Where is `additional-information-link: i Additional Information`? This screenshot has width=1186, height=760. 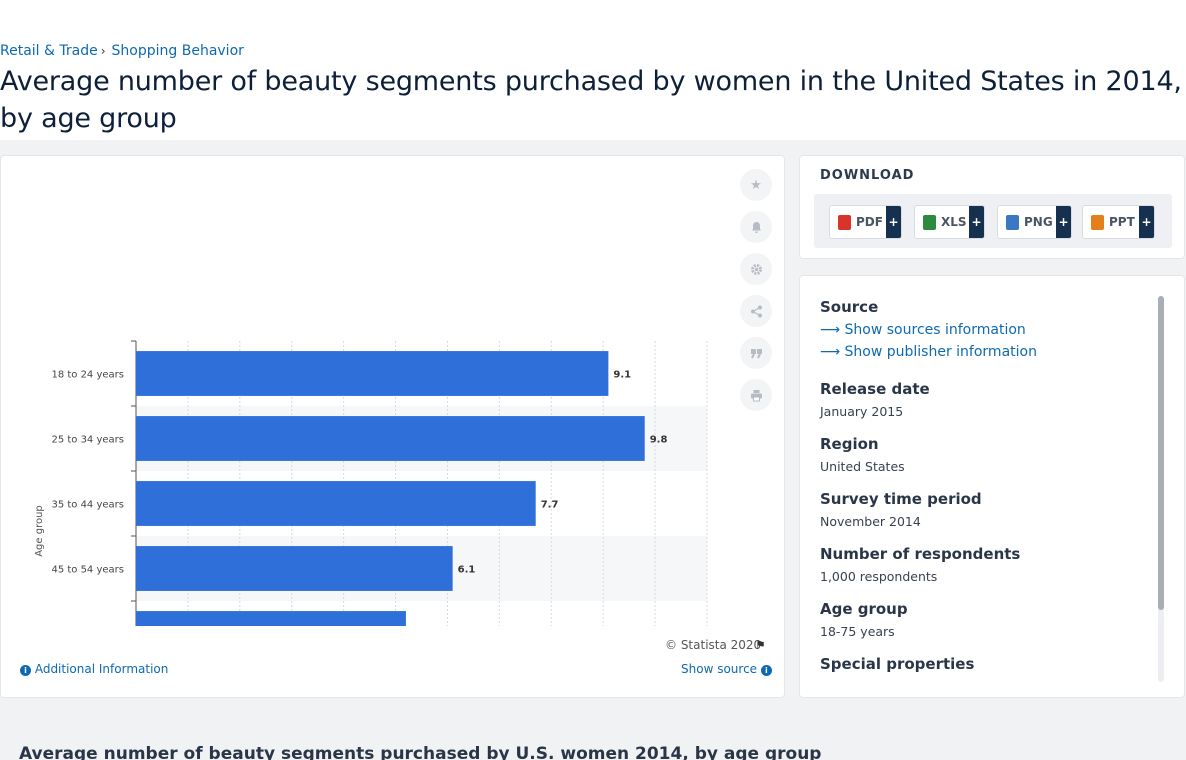 additional-information-link: i Additional Information is located at coordinates (94, 669).